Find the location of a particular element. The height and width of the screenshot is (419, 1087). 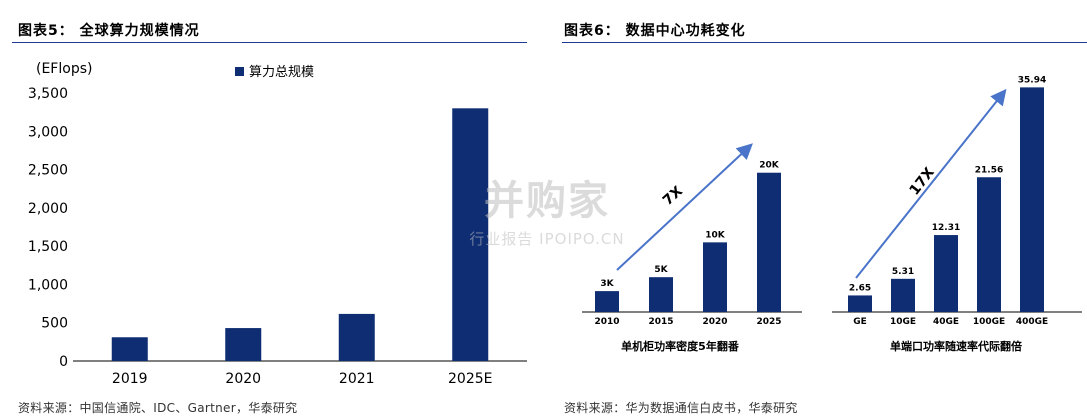

chart1-unit-label: (EFlops) is located at coordinates (64, 69).